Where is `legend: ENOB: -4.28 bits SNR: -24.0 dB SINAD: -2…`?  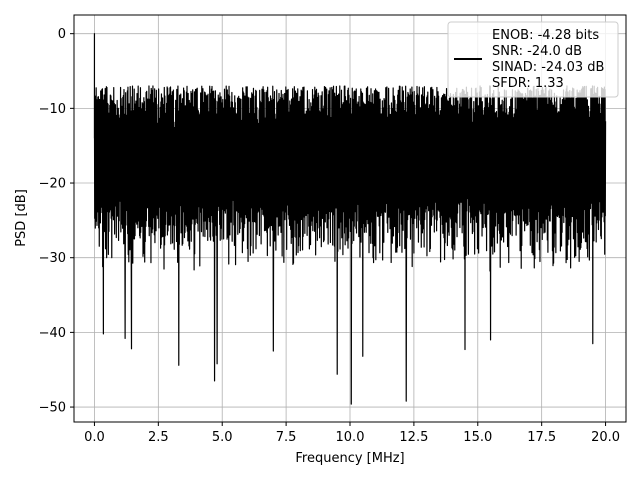
legend: ENOB: -4.28 bits SNR: -24.0 dB SINAD: -2… is located at coordinates (533, 59).